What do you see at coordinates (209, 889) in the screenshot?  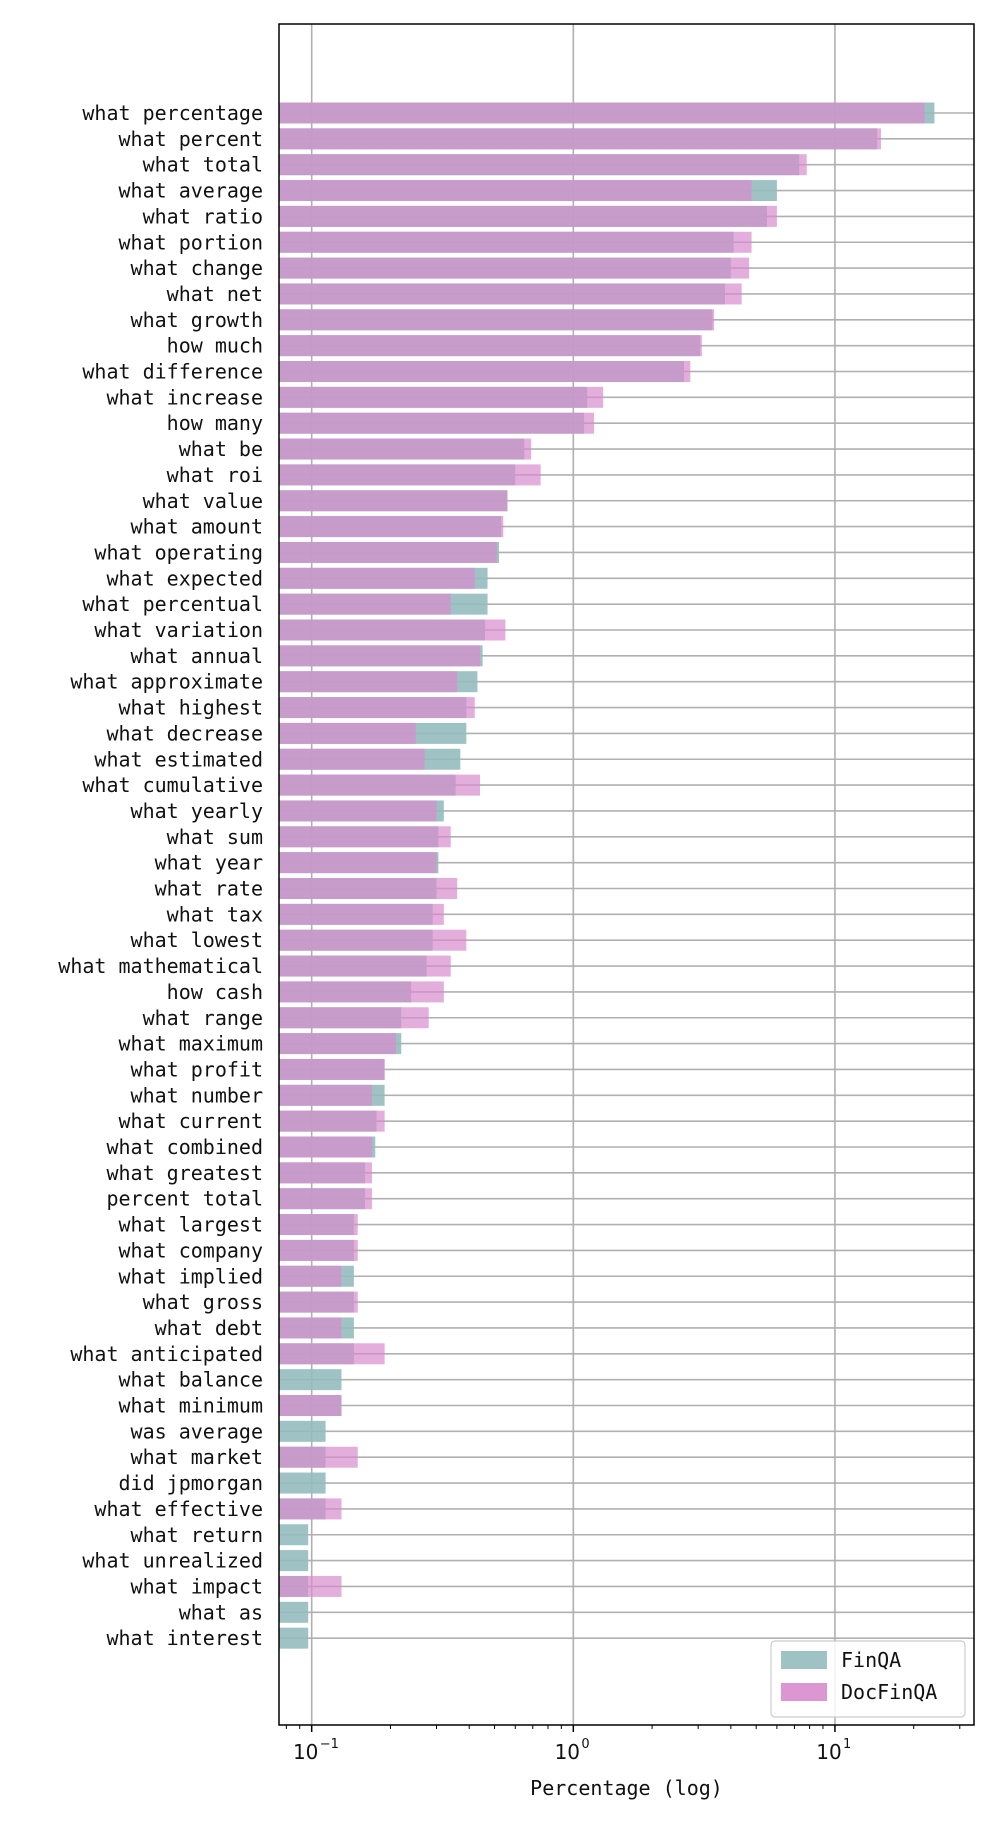 I see `category-label: what rate` at bounding box center [209, 889].